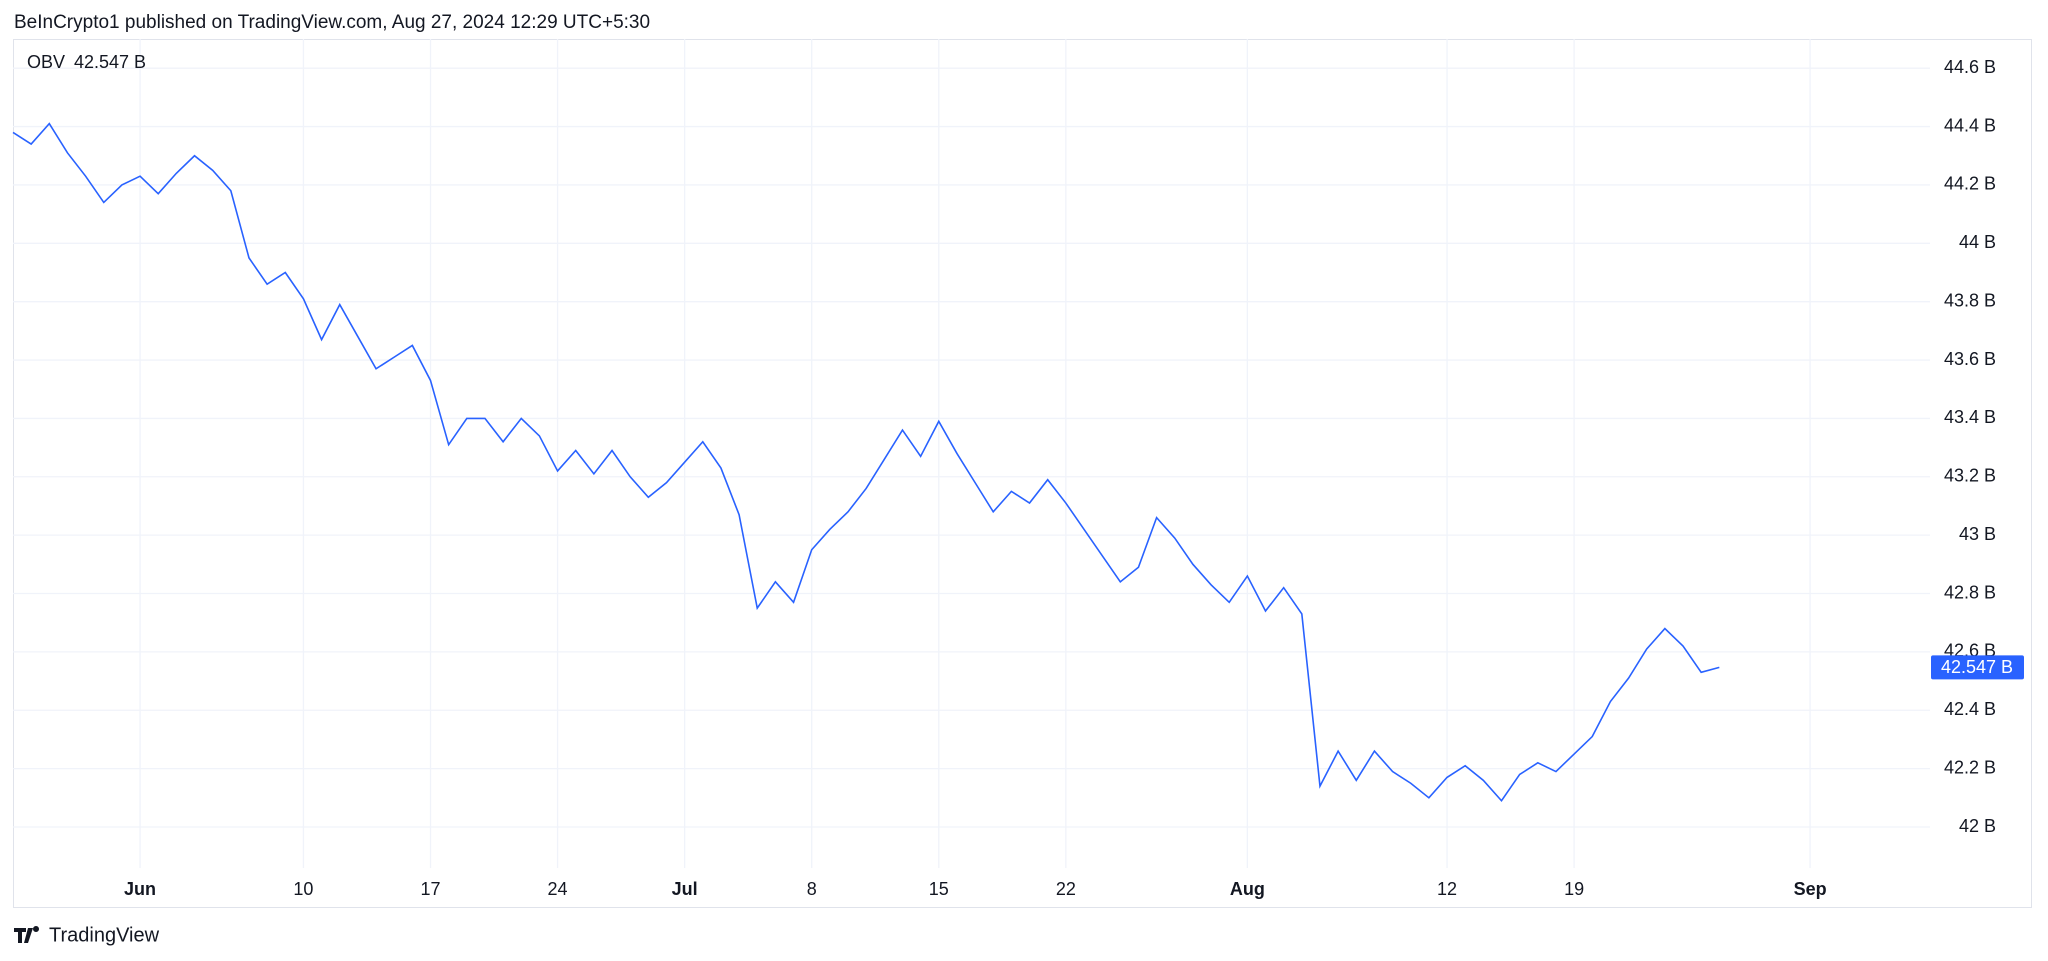 The image size is (2048, 961). What do you see at coordinates (430, 889) in the screenshot?
I see `x-tick-label: 17` at bounding box center [430, 889].